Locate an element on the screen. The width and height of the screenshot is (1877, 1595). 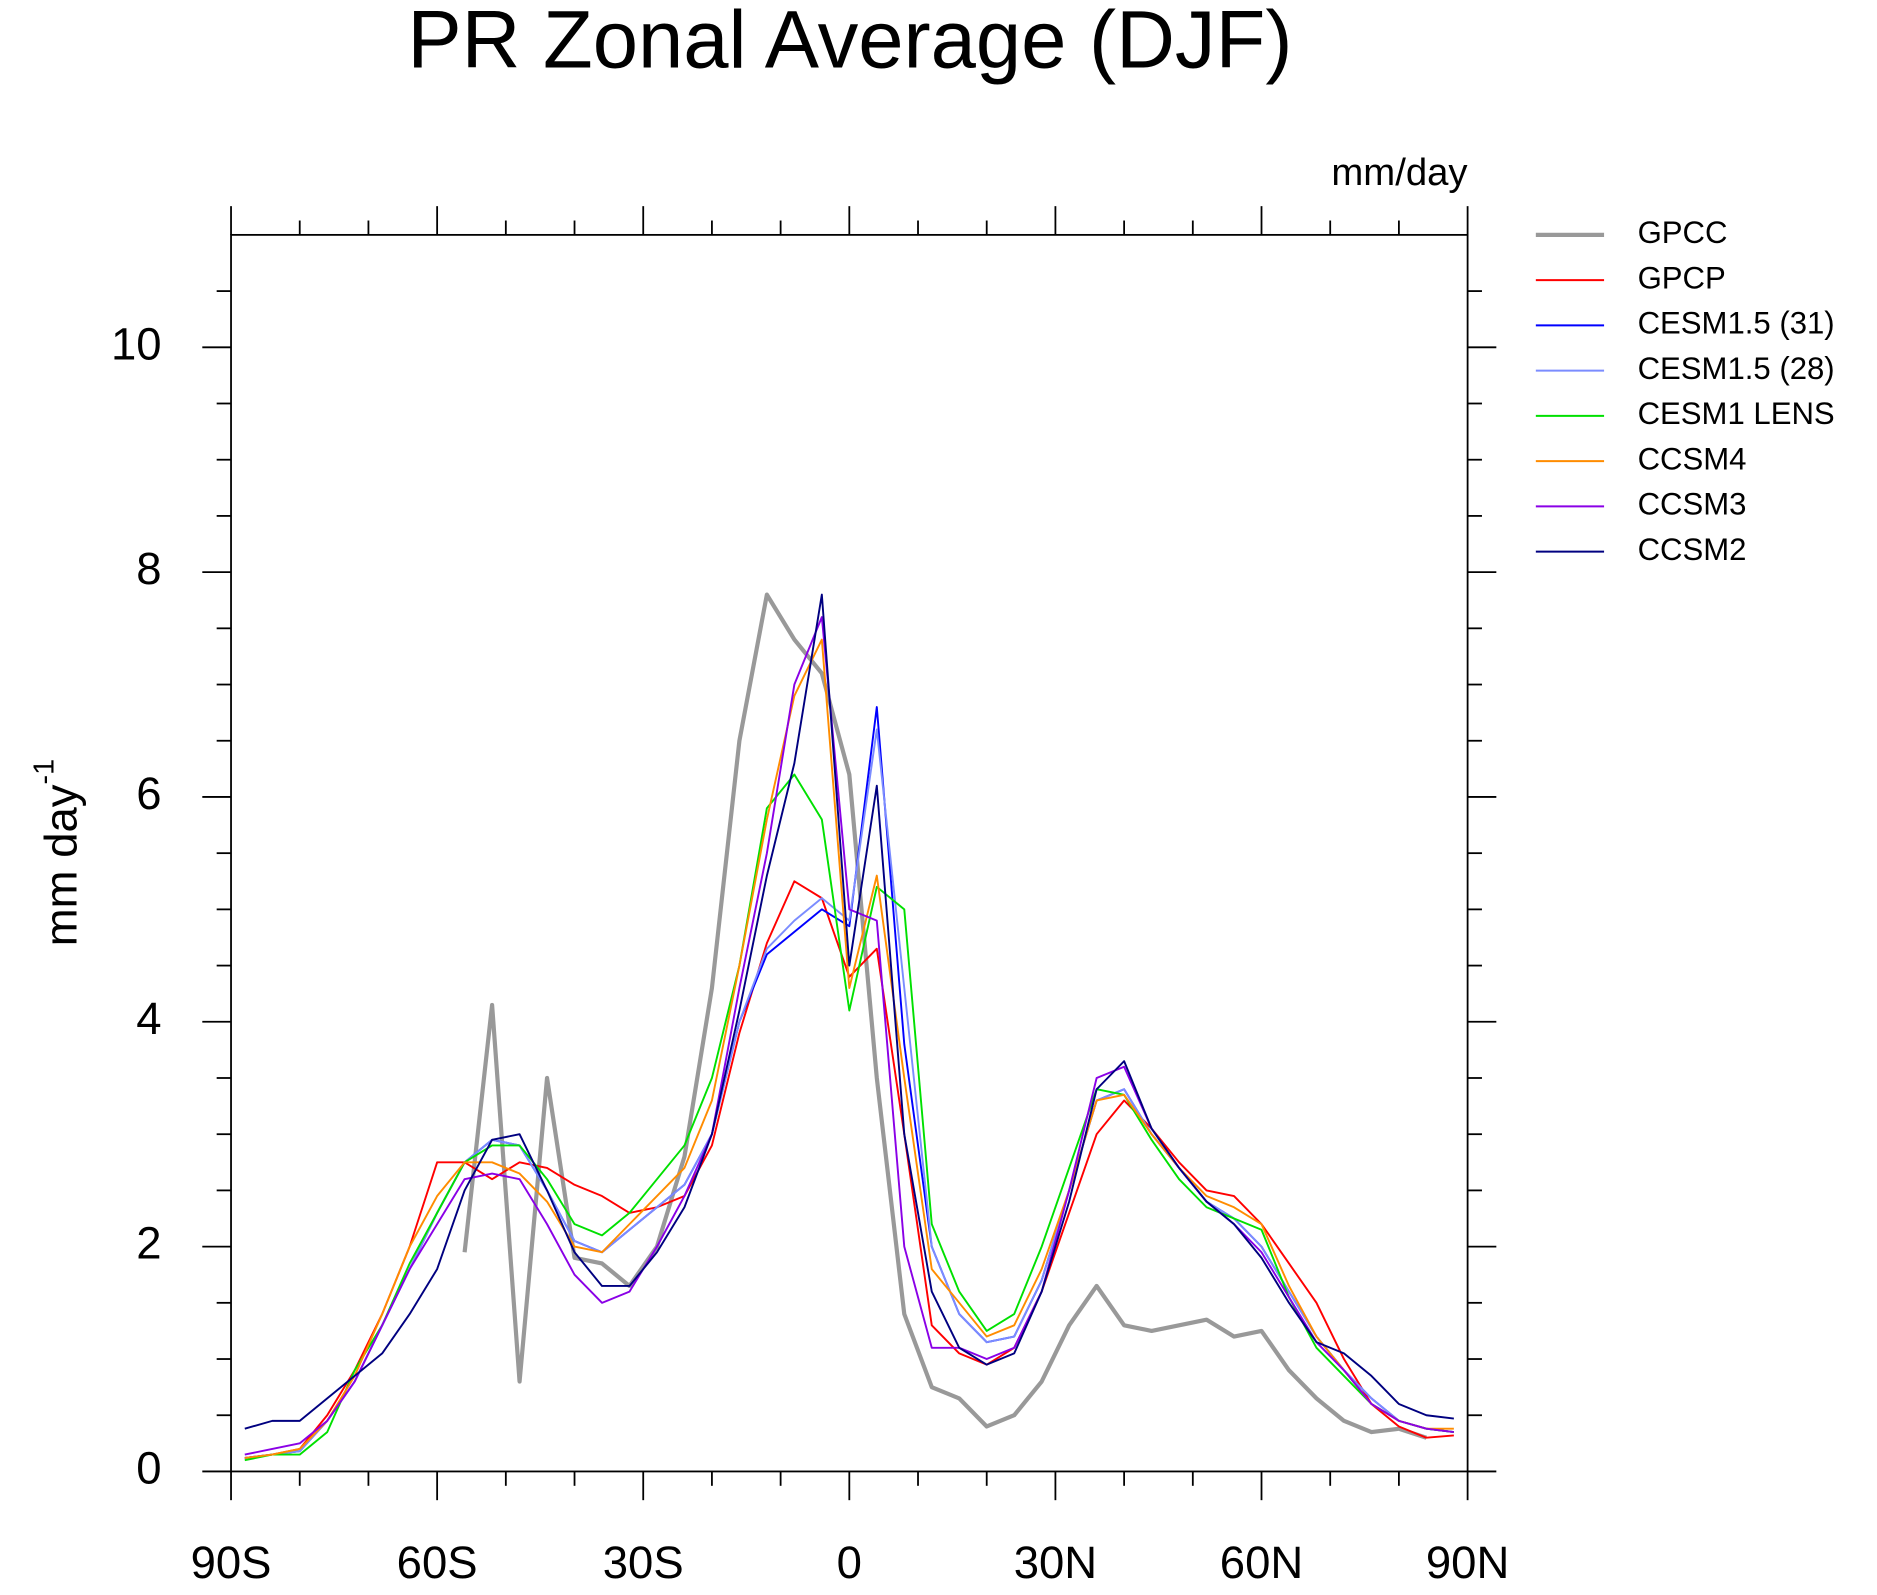
chart-title: PR Zonal Average (DJF) is located at coordinates (849, 42).